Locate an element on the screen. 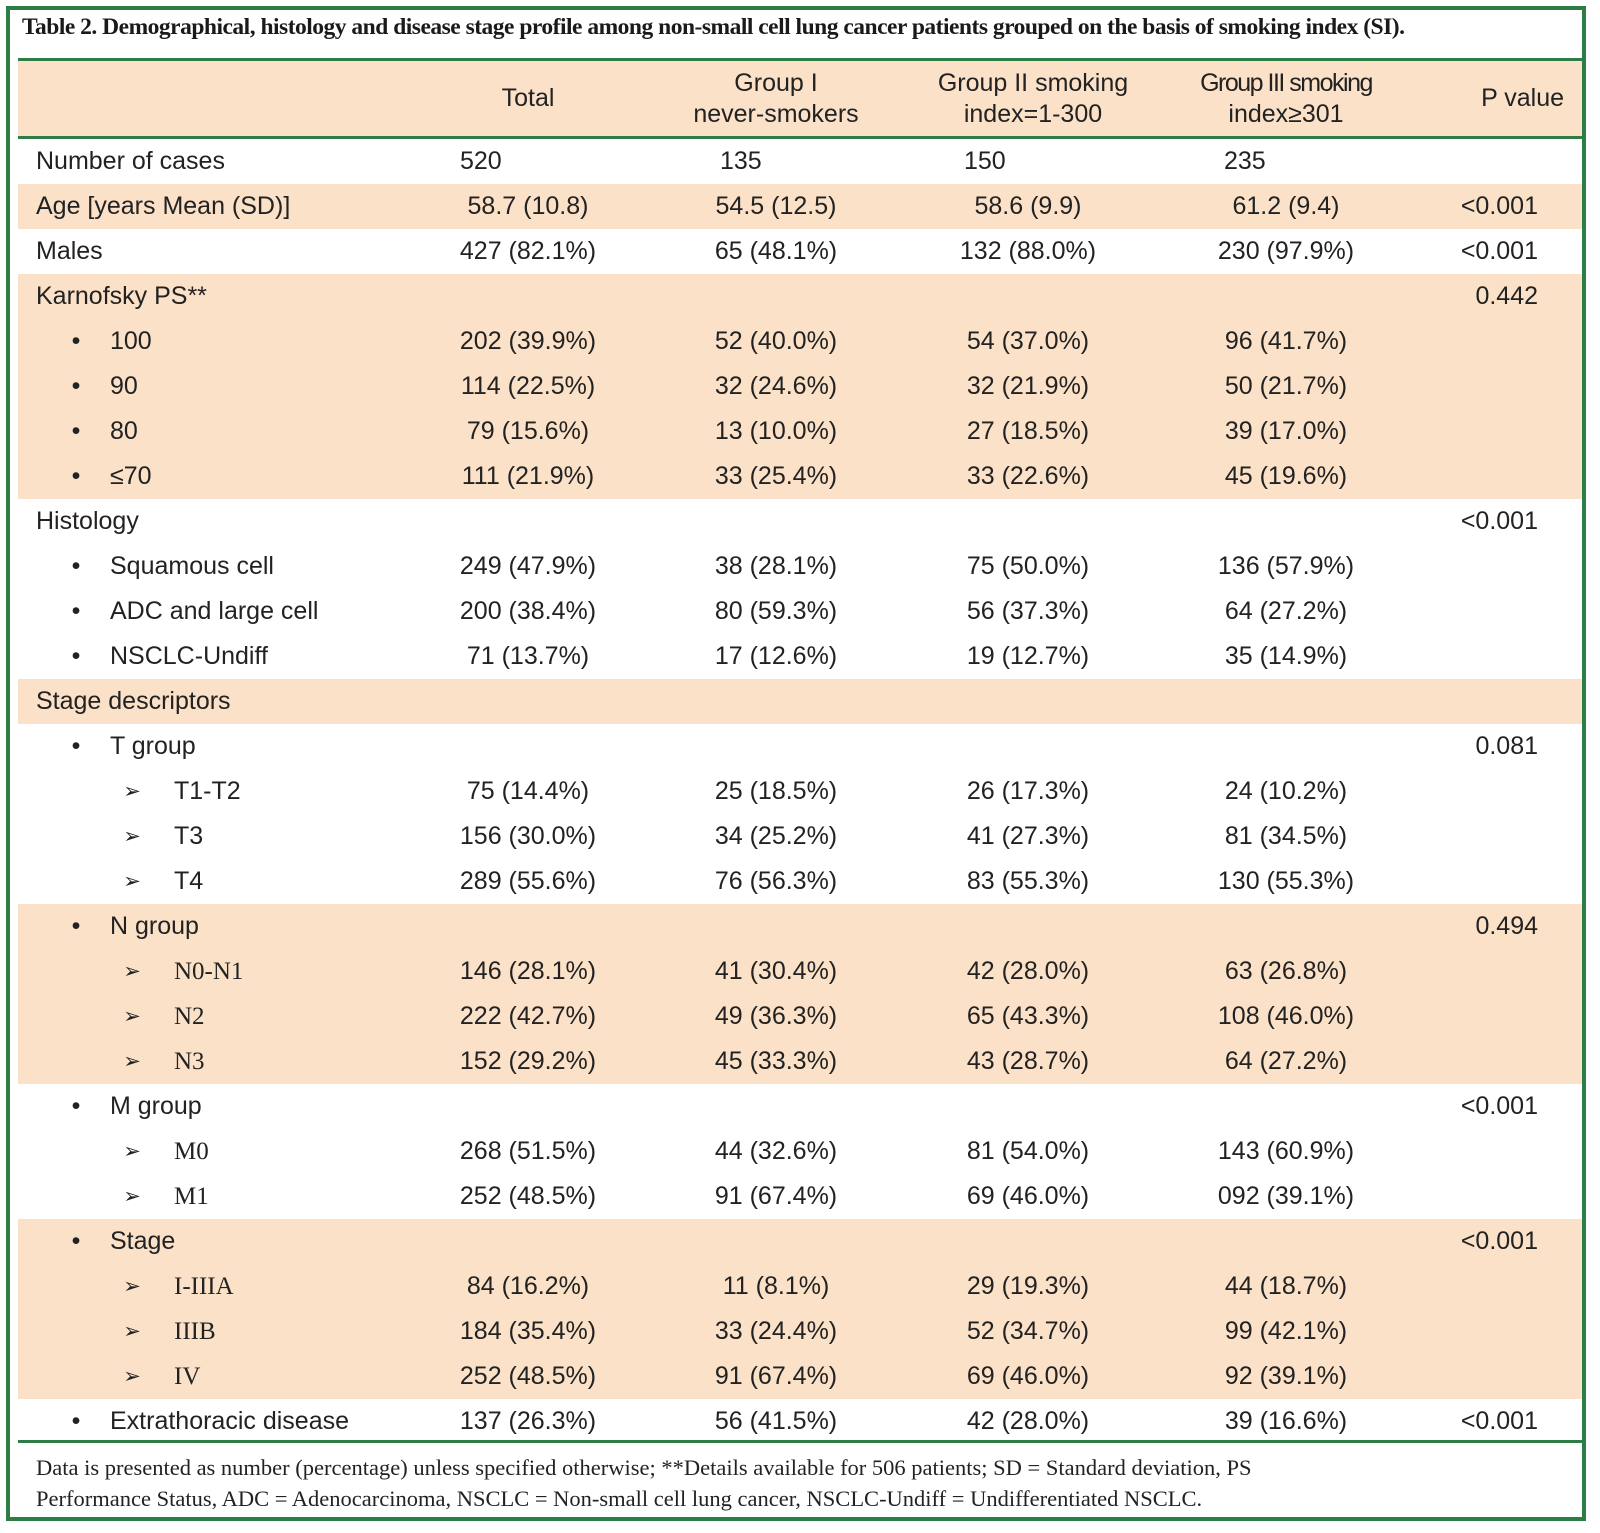 The height and width of the screenshot is (1533, 1600). row-label: Extrathoracic disease is located at coordinates (230, 1421).